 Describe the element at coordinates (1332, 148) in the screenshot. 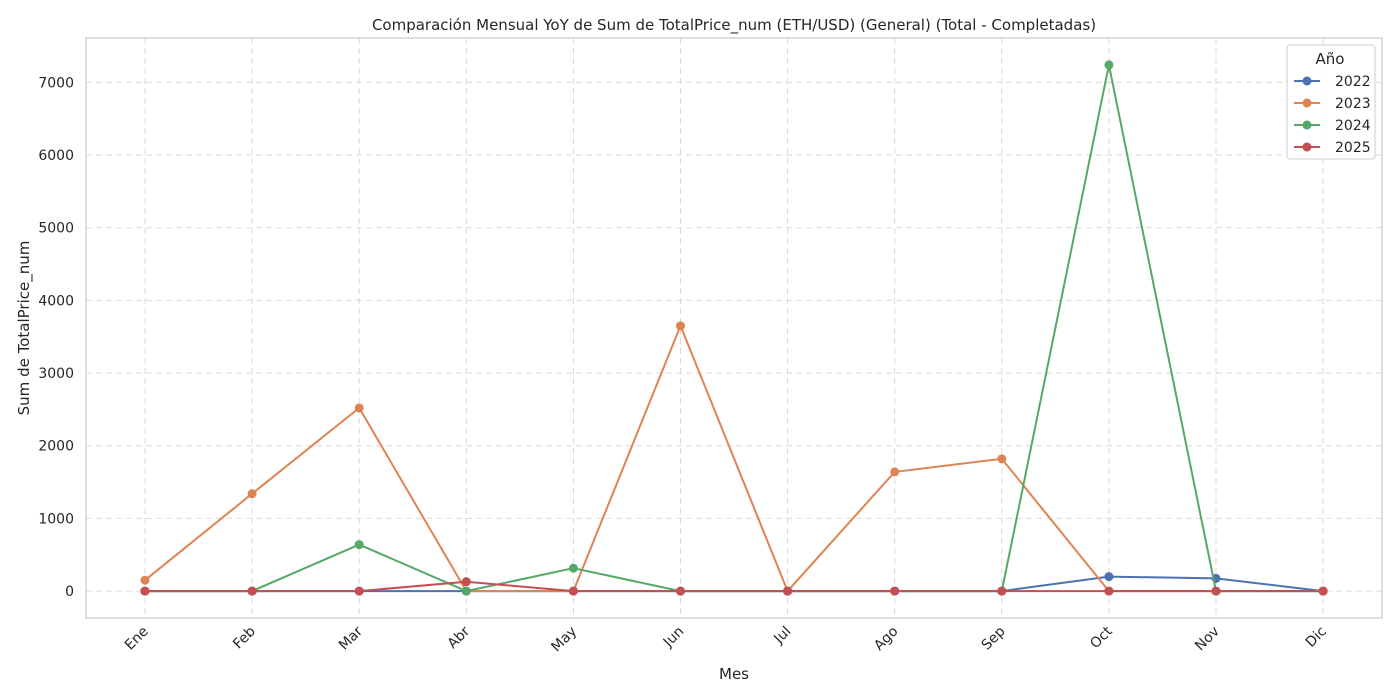

I see `legend-item-2025: 2025` at that location.